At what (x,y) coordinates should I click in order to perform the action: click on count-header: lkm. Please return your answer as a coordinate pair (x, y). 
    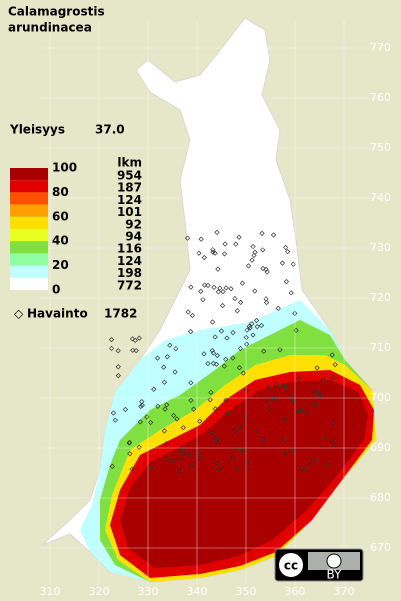
    Looking at the image, I should click on (129, 163).